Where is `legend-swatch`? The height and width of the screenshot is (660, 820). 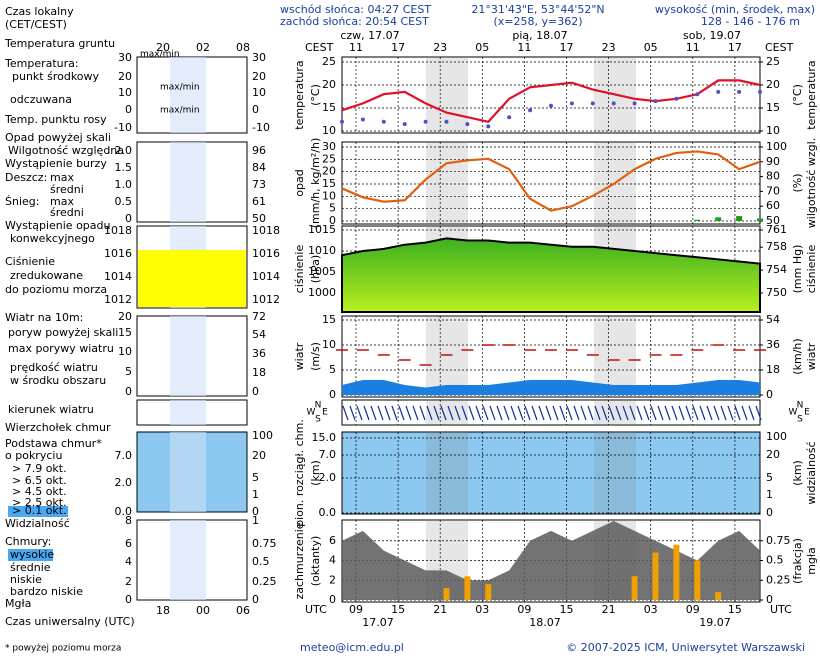
legend-swatch is located at coordinates (38, 511).